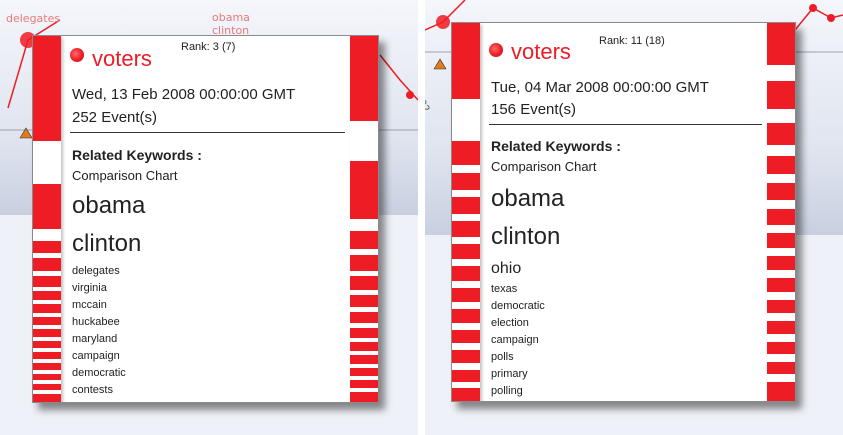  What do you see at coordinates (231, 30) in the screenshot?
I see `background-series-label: clinton` at bounding box center [231, 30].